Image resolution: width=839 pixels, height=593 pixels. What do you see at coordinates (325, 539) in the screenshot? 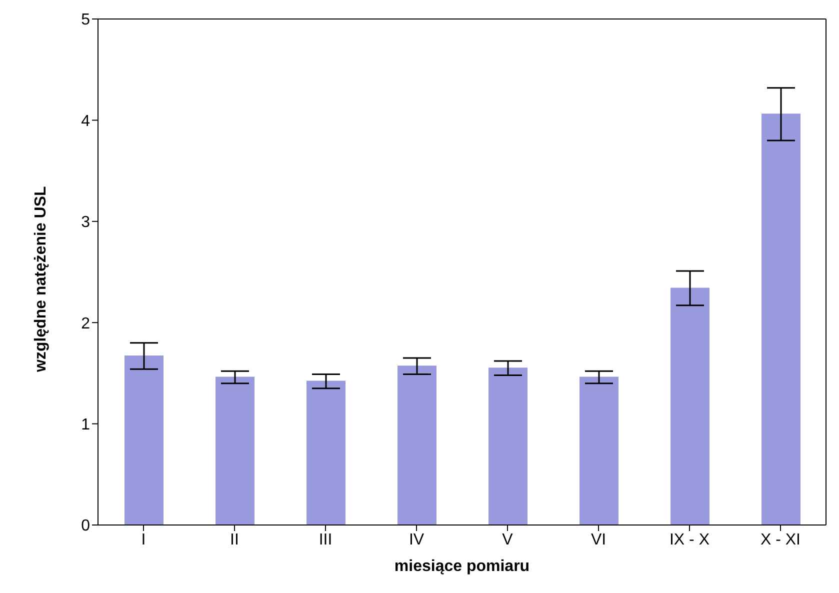
I see `x-tick-label: III` at bounding box center [325, 539].